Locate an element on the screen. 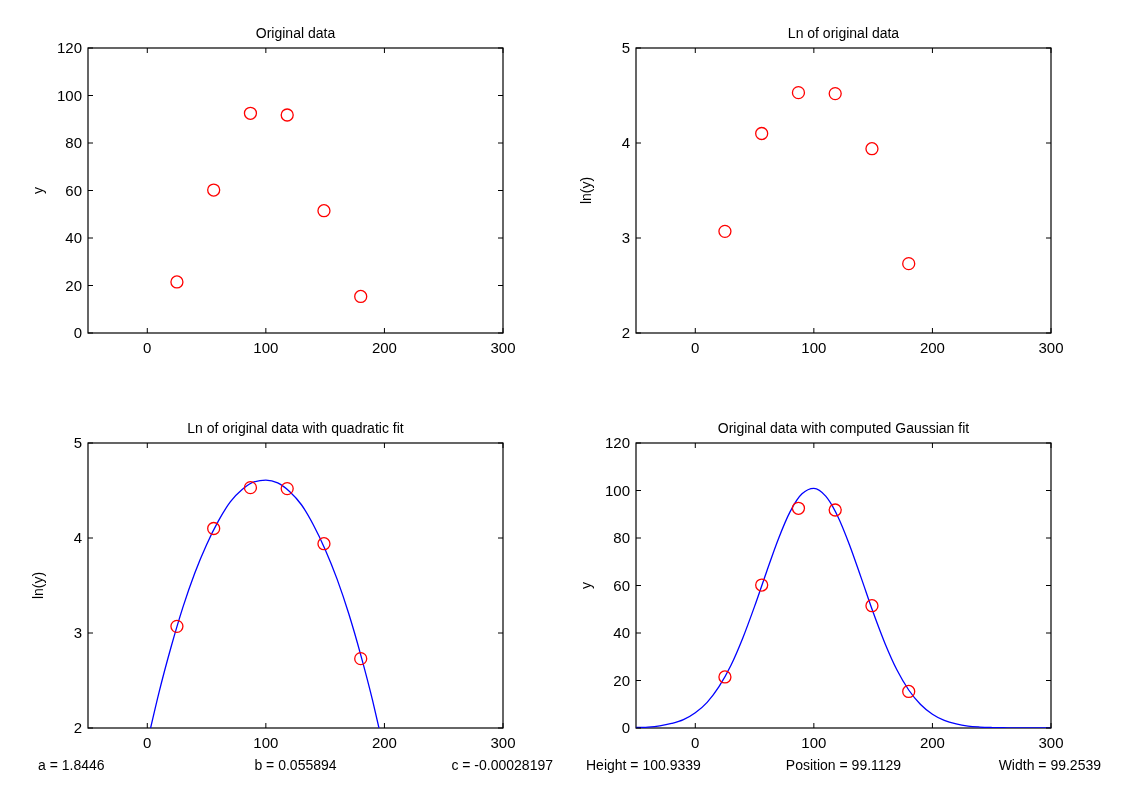 This screenshot has height=787, width=1137. chart-title: Ln of original data with quadratic fit is located at coordinates (295, 428).